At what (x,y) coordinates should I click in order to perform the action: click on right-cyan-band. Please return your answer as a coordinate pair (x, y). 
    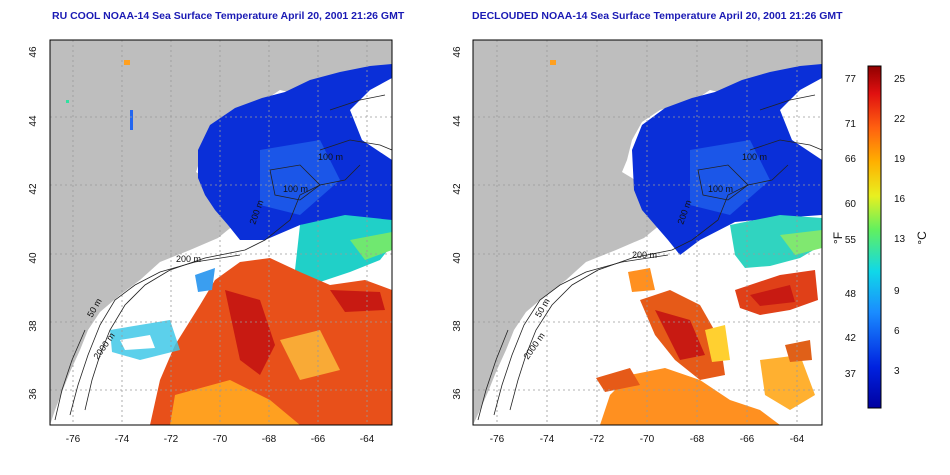
    Looking at the image, I should click on (776, 241).